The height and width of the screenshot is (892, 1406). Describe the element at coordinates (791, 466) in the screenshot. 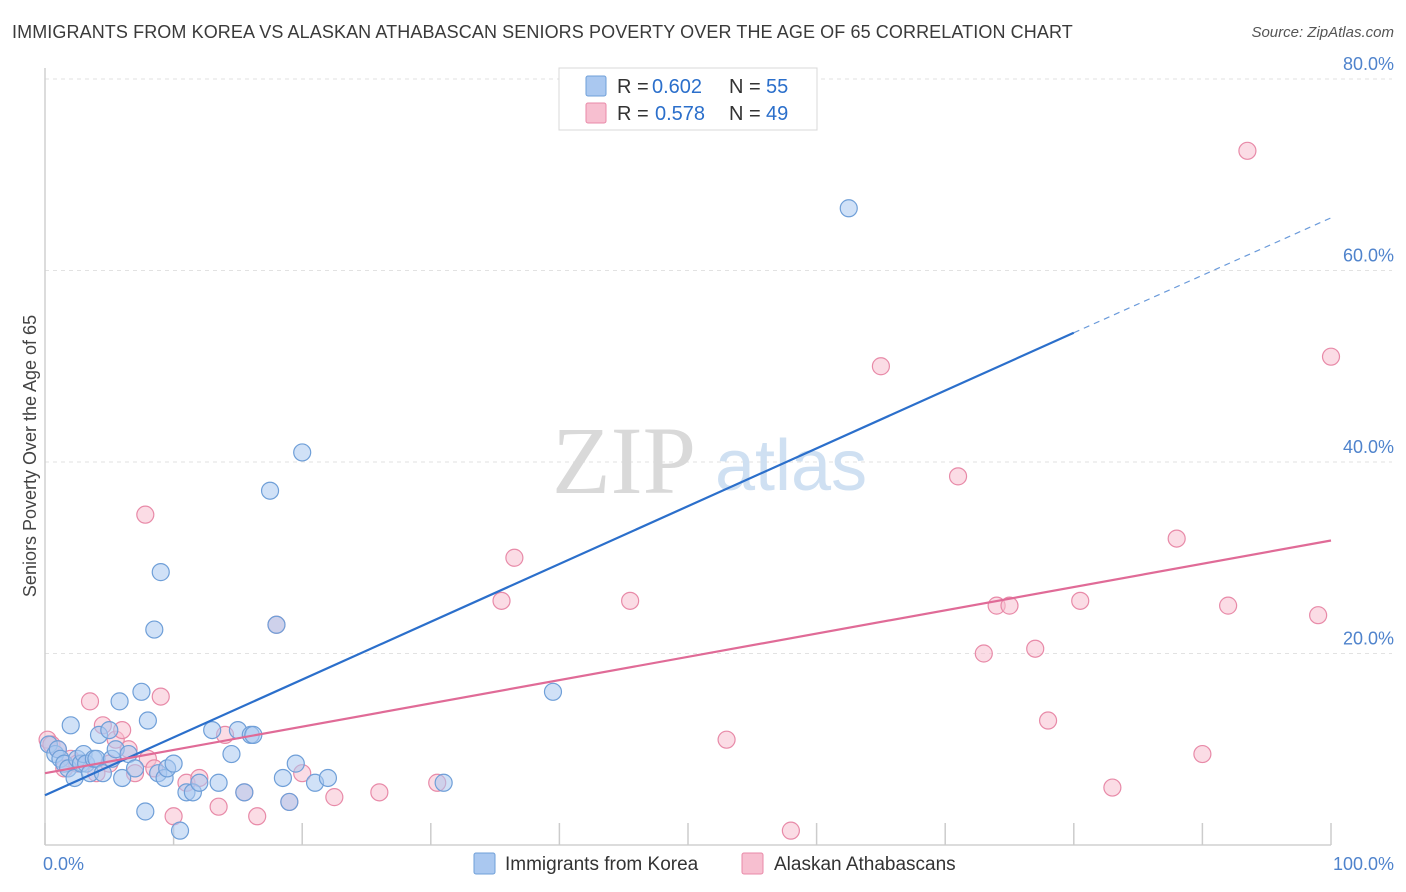

I see `watermark-atlas: atlas` at that location.